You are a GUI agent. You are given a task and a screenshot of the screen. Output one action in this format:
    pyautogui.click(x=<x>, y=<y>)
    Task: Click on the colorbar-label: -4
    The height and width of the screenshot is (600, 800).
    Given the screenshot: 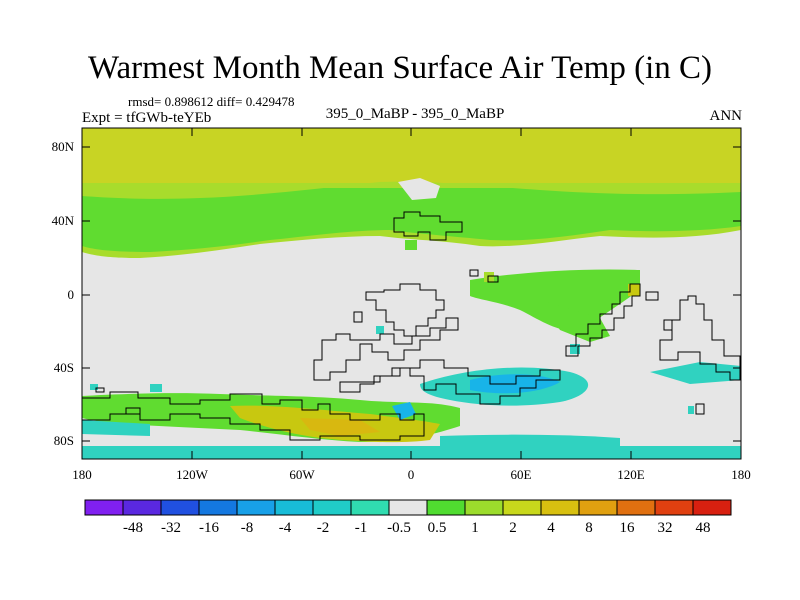 What is the action you would take?
    pyautogui.click(x=285, y=528)
    